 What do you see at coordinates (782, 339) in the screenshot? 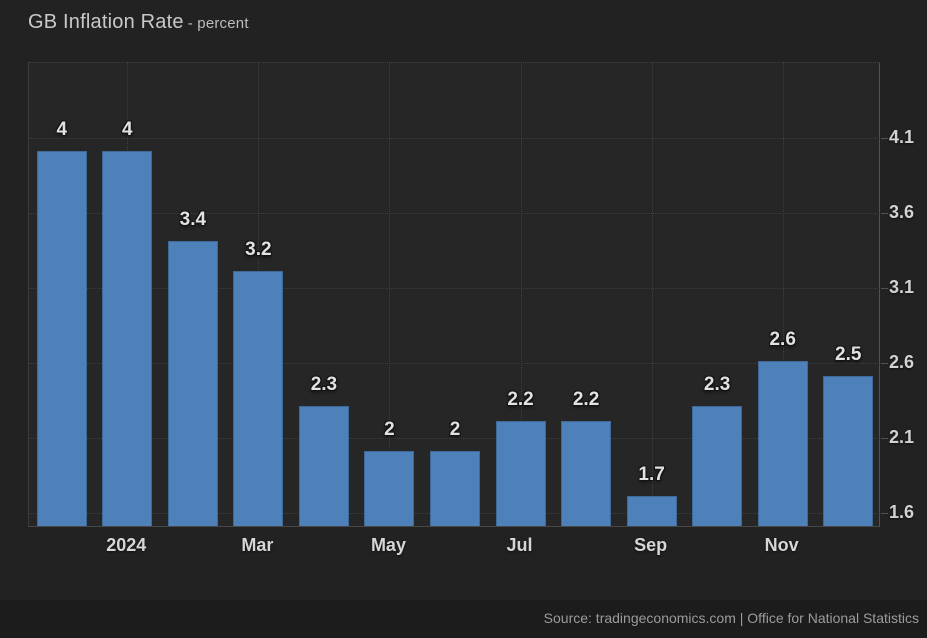
I see `bar-value-label: 2.6` at bounding box center [782, 339].